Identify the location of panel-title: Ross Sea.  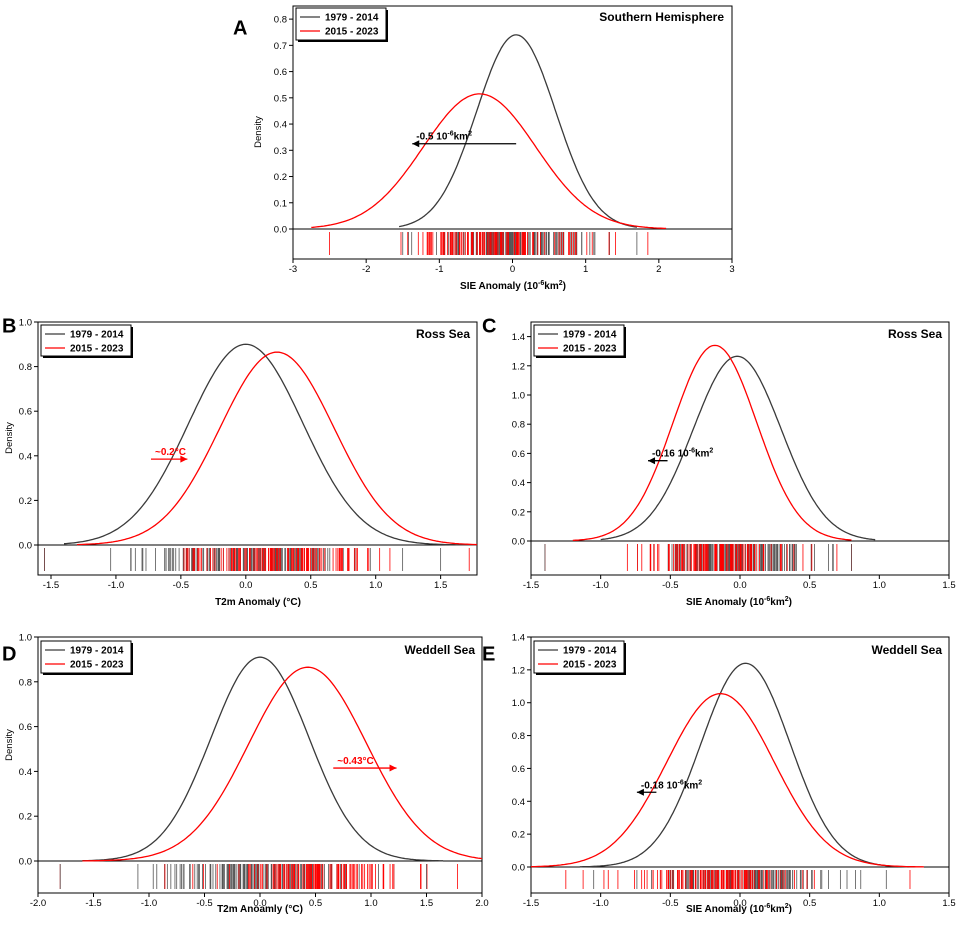
(915, 334).